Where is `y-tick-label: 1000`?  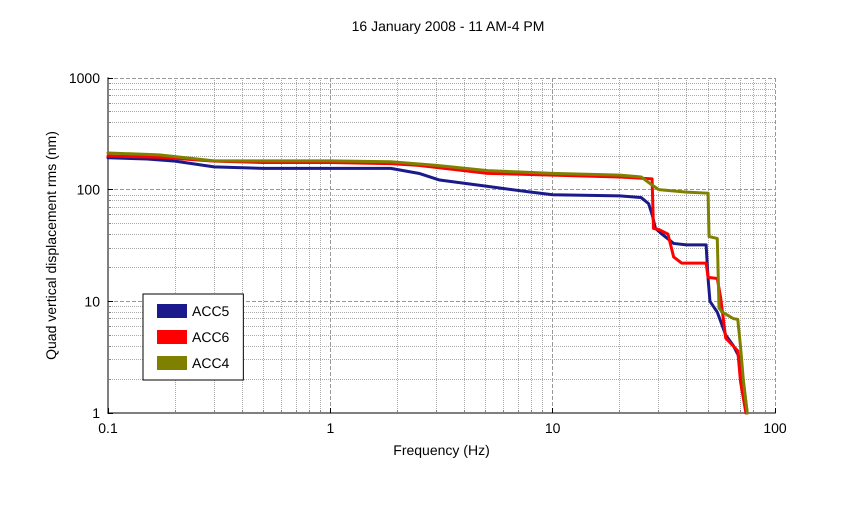 y-tick-label: 1000 is located at coordinates (84, 78).